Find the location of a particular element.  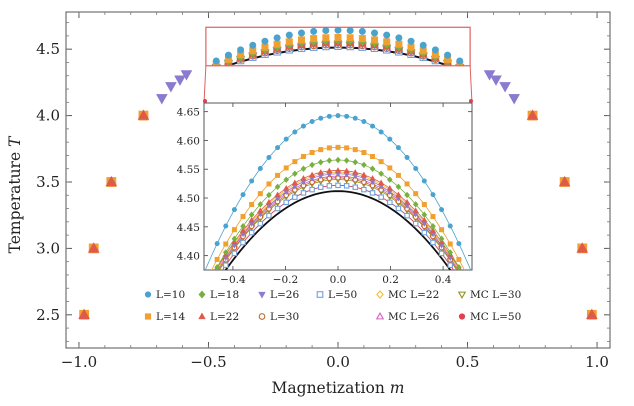

x-tick-label: 1.0 is located at coordinates (597, 362).